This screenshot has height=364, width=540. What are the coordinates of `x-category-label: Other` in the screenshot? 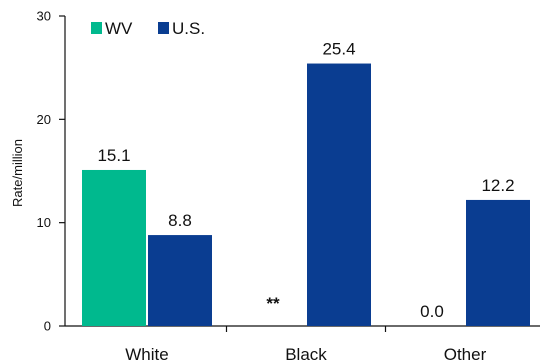 It's located at (465, 354).